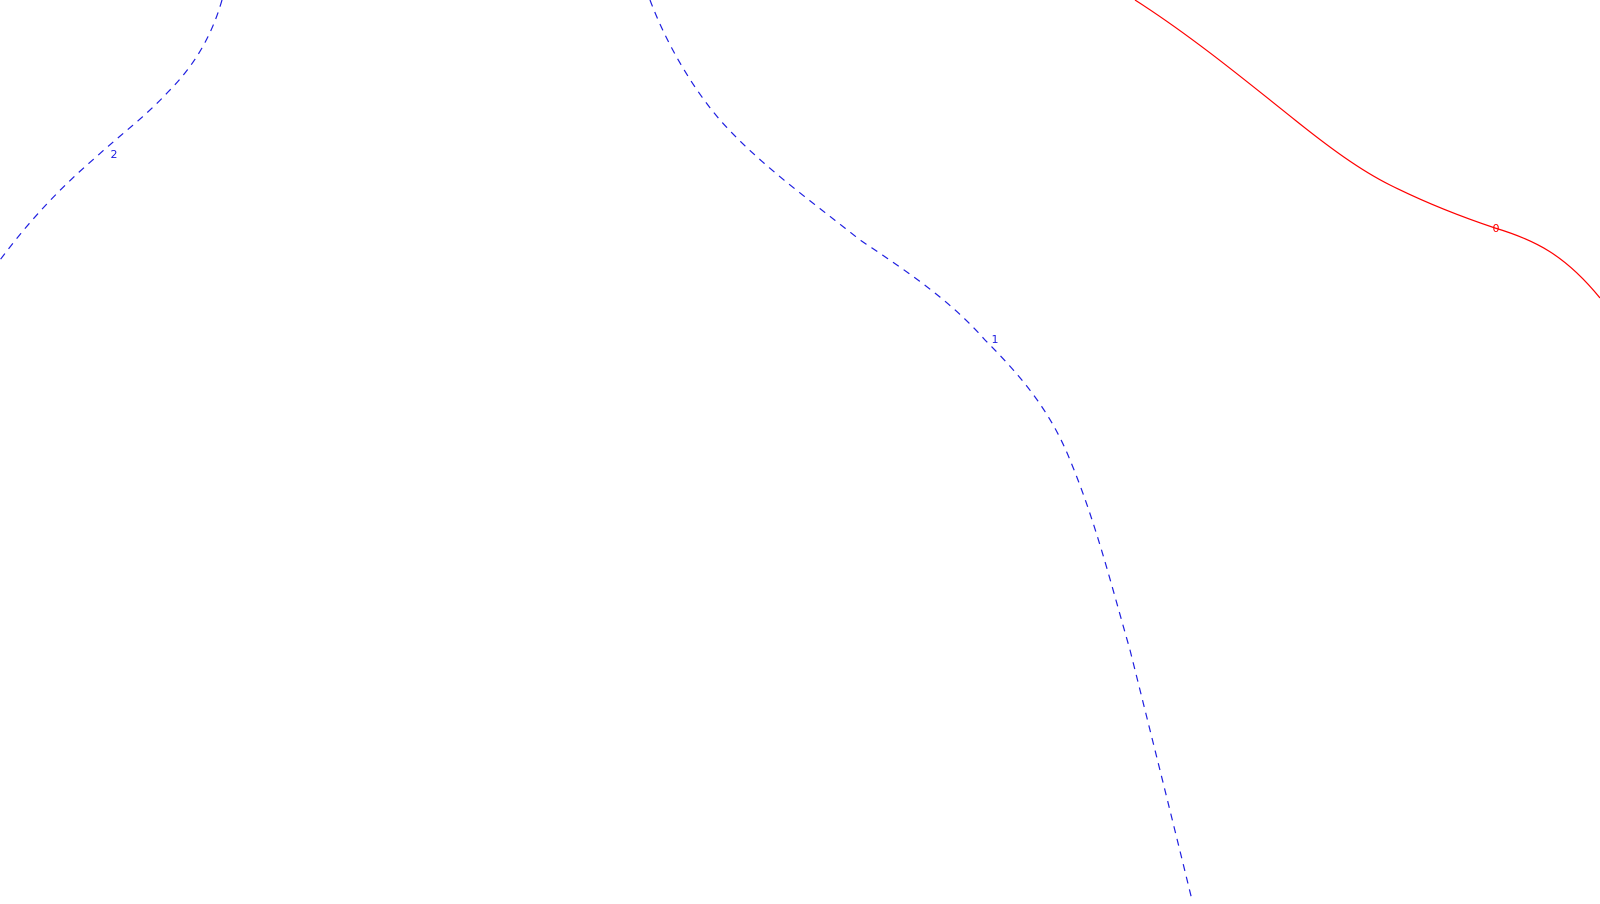  What do you see at coordinates (114, 154) in the screenshot?
I see `contour-label-level-2: 2` at bounding box center [114, 154].